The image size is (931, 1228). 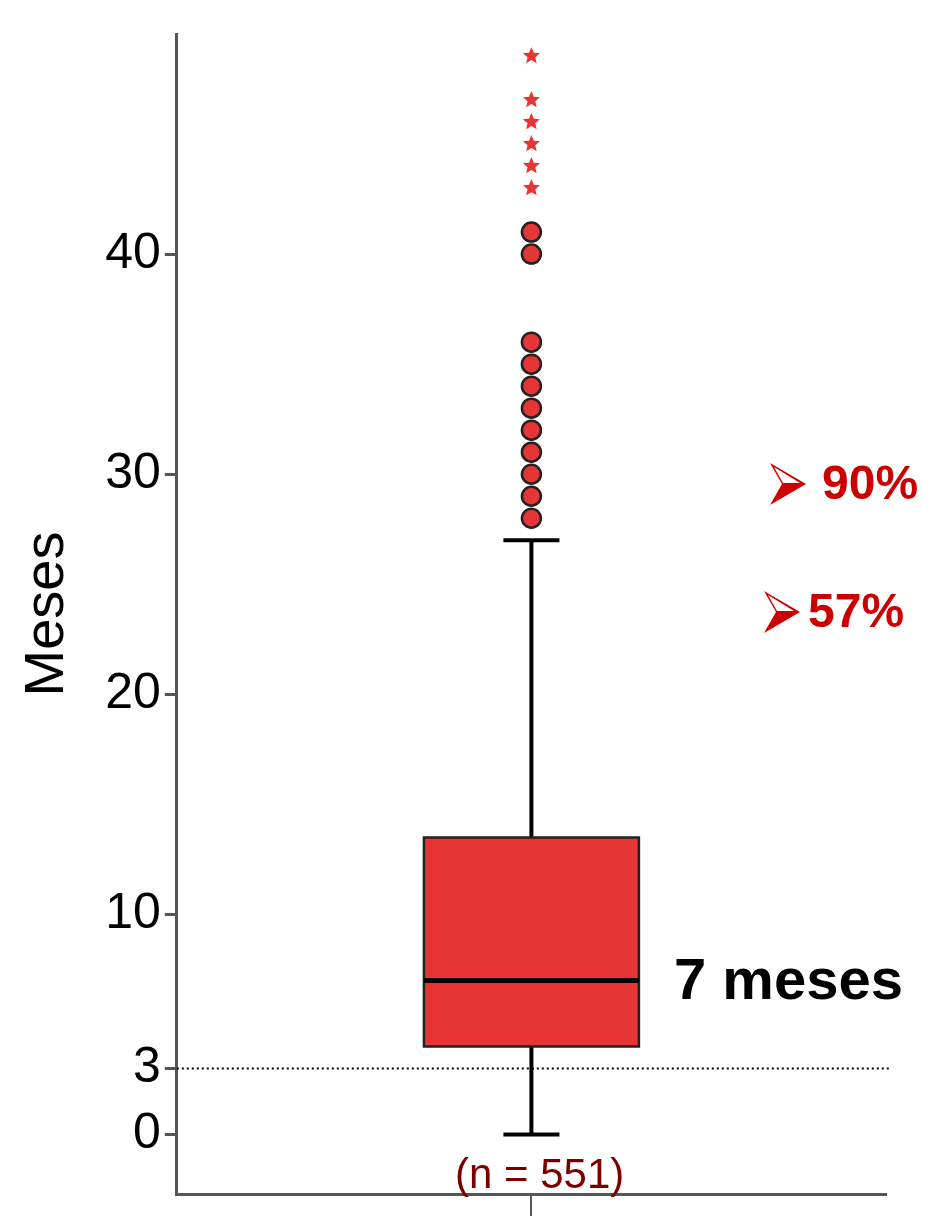 What do you see at coordinates (133, 691) in the screenshot?
I see `y-tick-label: 20` at bounding box center [133, 691].